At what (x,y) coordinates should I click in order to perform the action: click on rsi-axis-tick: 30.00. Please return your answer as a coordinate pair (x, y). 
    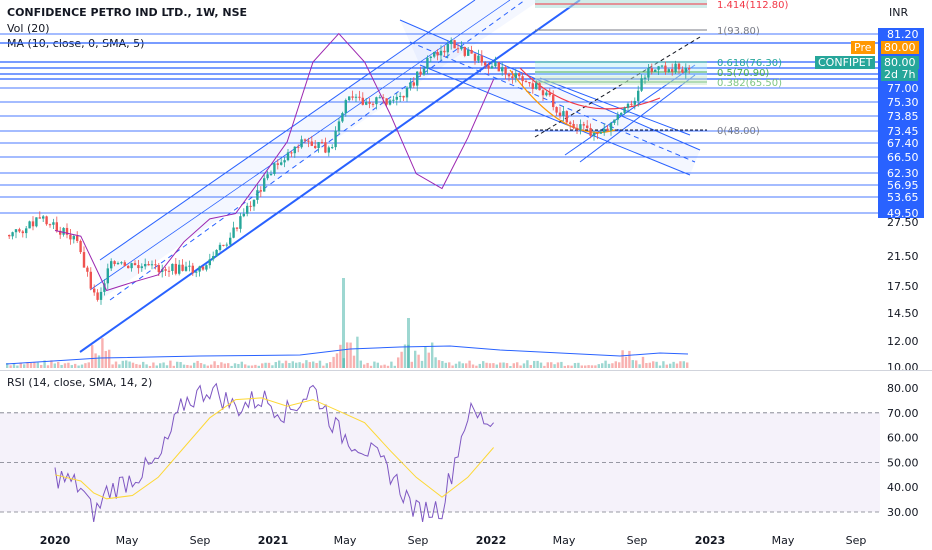
    Looking at the image, I should click on (903, 512).